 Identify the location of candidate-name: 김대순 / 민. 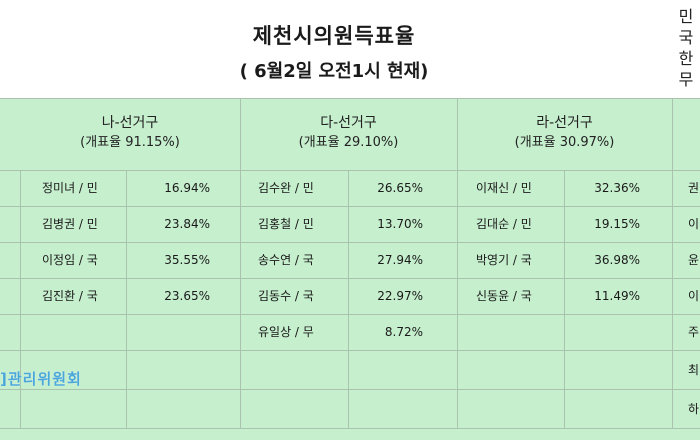
(504, 224).